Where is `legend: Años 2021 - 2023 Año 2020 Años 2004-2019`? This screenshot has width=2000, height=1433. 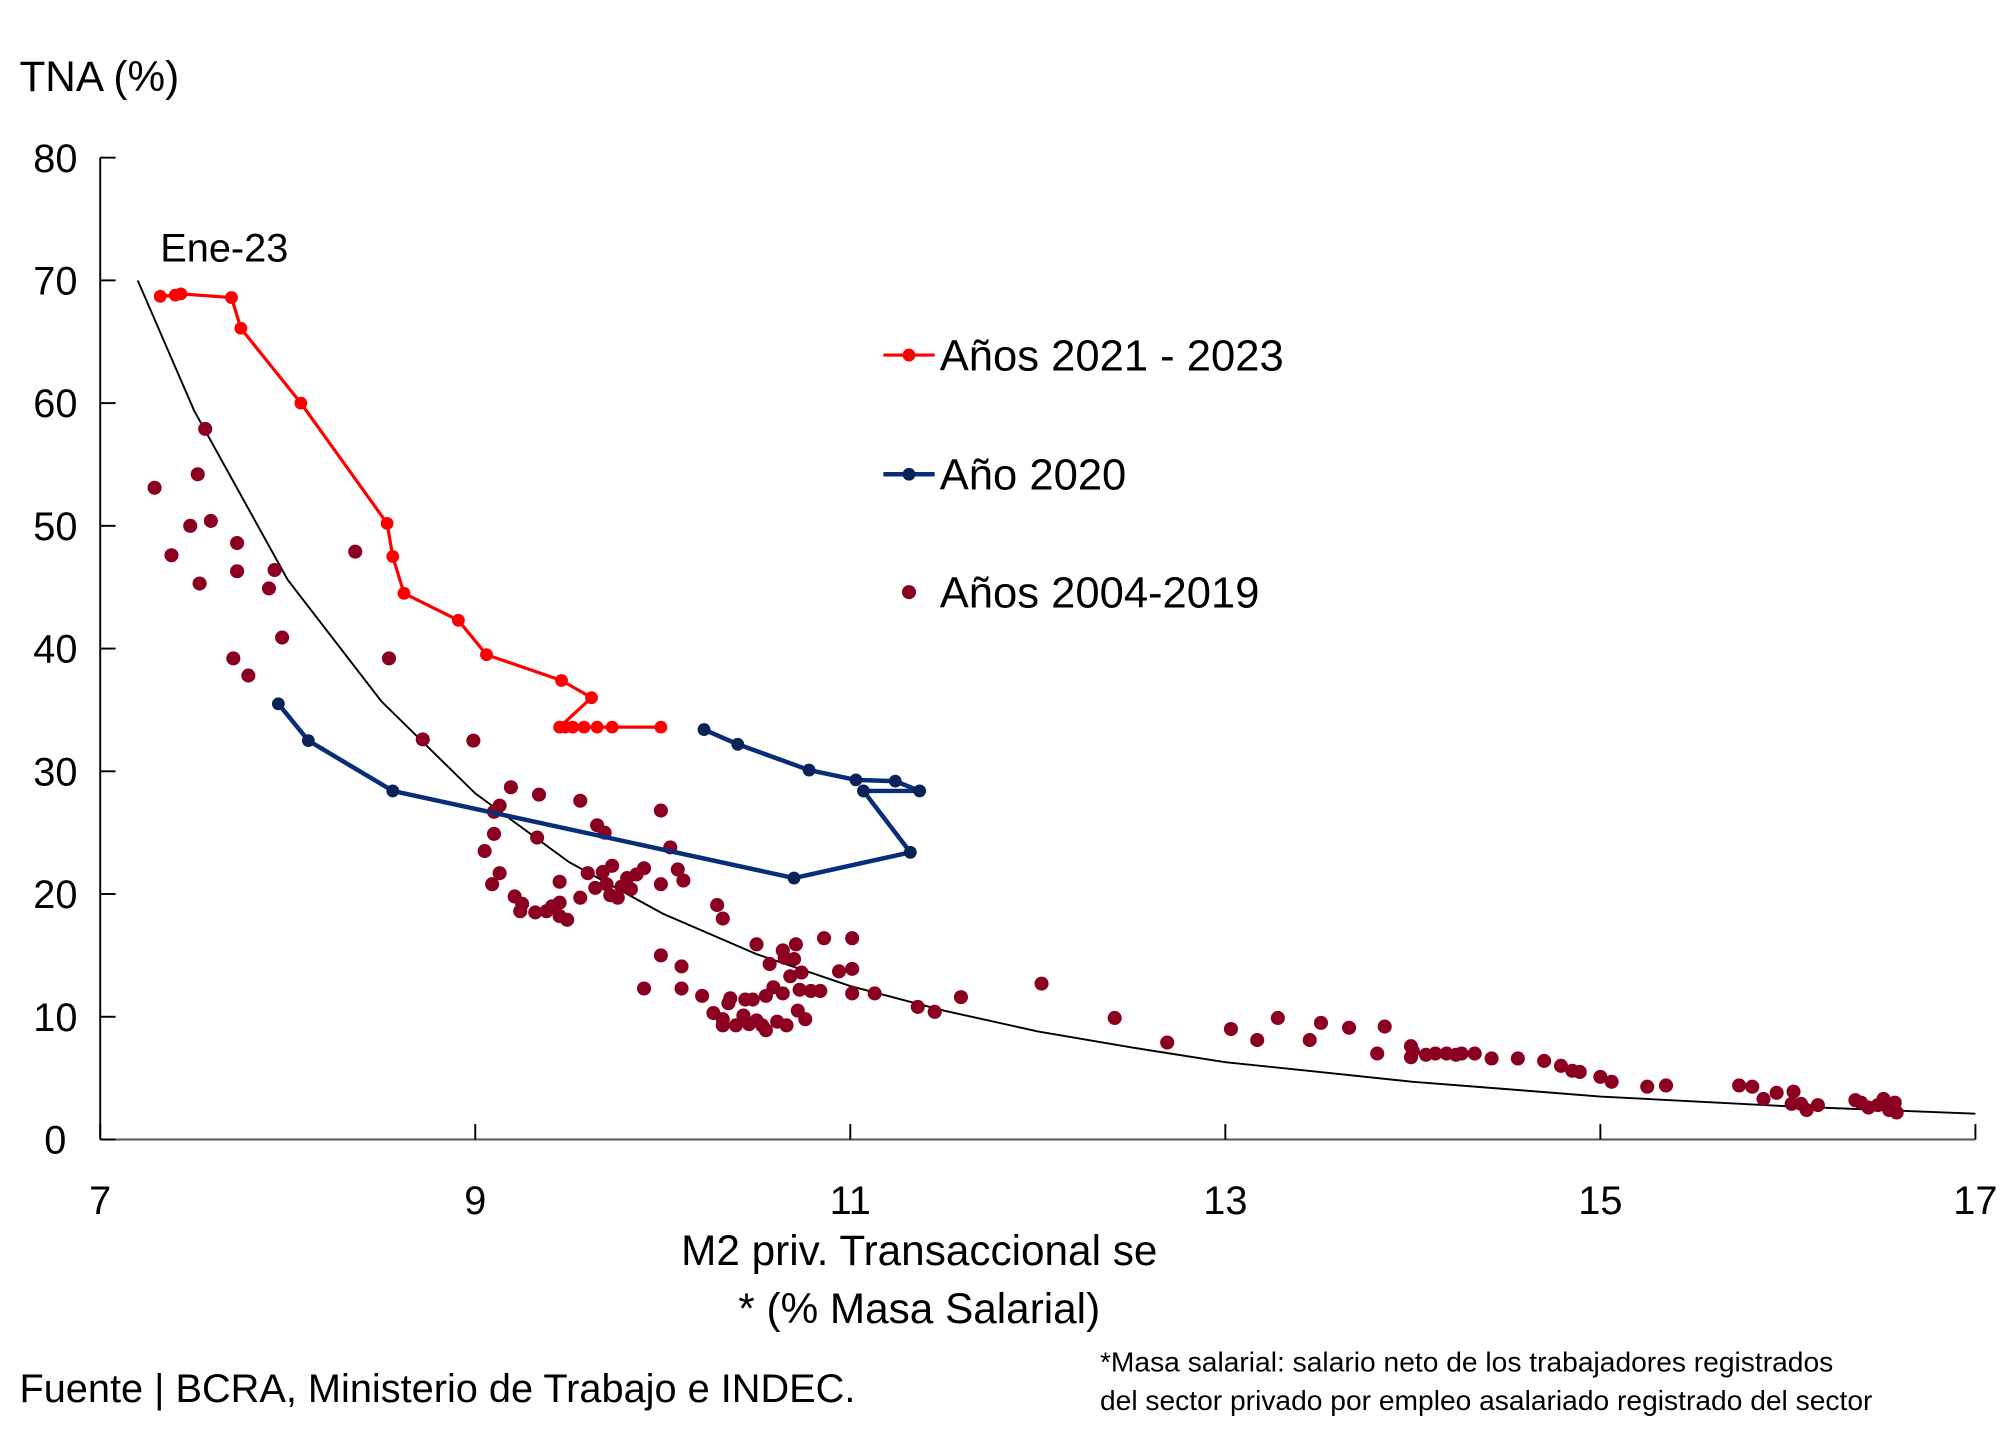
legend: Años 2021 - 2023 Año 2020 Años 2004-2019 is located at coordinates (1083, 475).